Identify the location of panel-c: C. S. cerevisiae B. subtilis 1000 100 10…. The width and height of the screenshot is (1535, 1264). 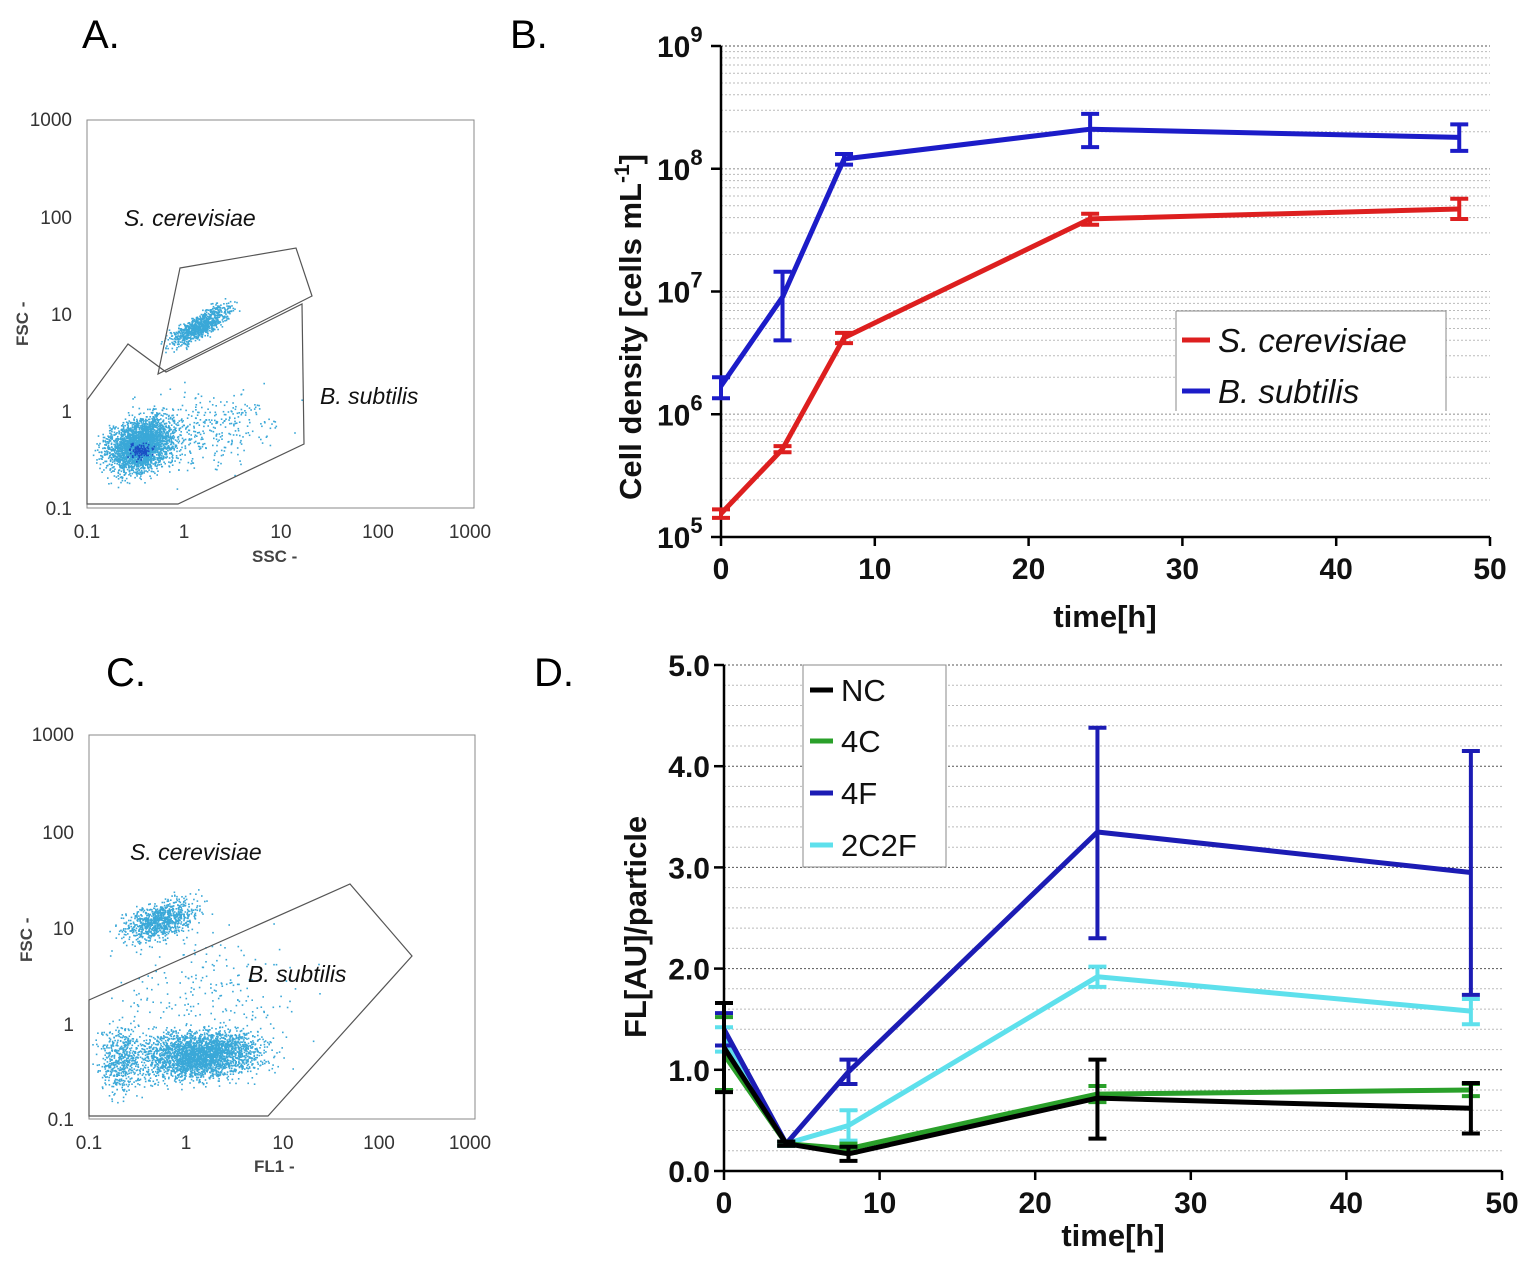
(254, 913).